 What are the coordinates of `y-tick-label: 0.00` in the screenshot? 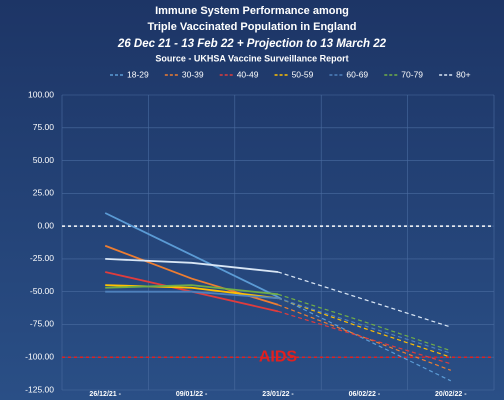 It's located at (45, 225).